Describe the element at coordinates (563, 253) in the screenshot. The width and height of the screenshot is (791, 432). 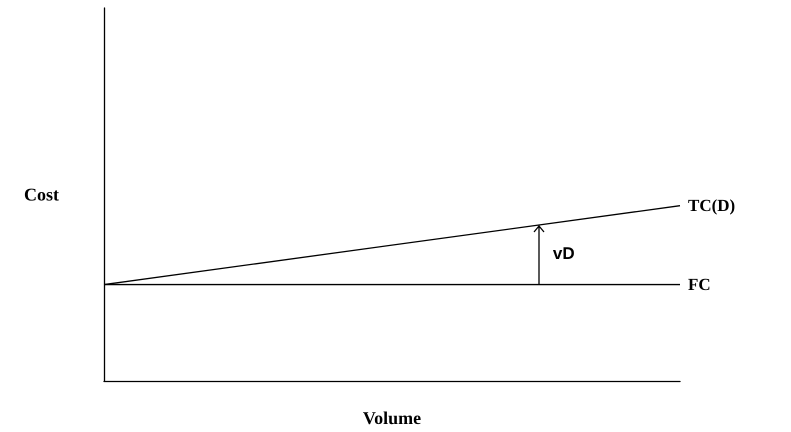
I see `annotation: vD` at that location.